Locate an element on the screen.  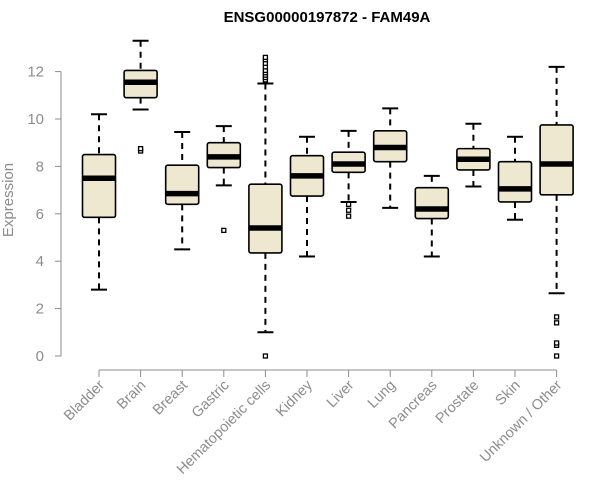
box-skin is located at coordinates (515, 178).